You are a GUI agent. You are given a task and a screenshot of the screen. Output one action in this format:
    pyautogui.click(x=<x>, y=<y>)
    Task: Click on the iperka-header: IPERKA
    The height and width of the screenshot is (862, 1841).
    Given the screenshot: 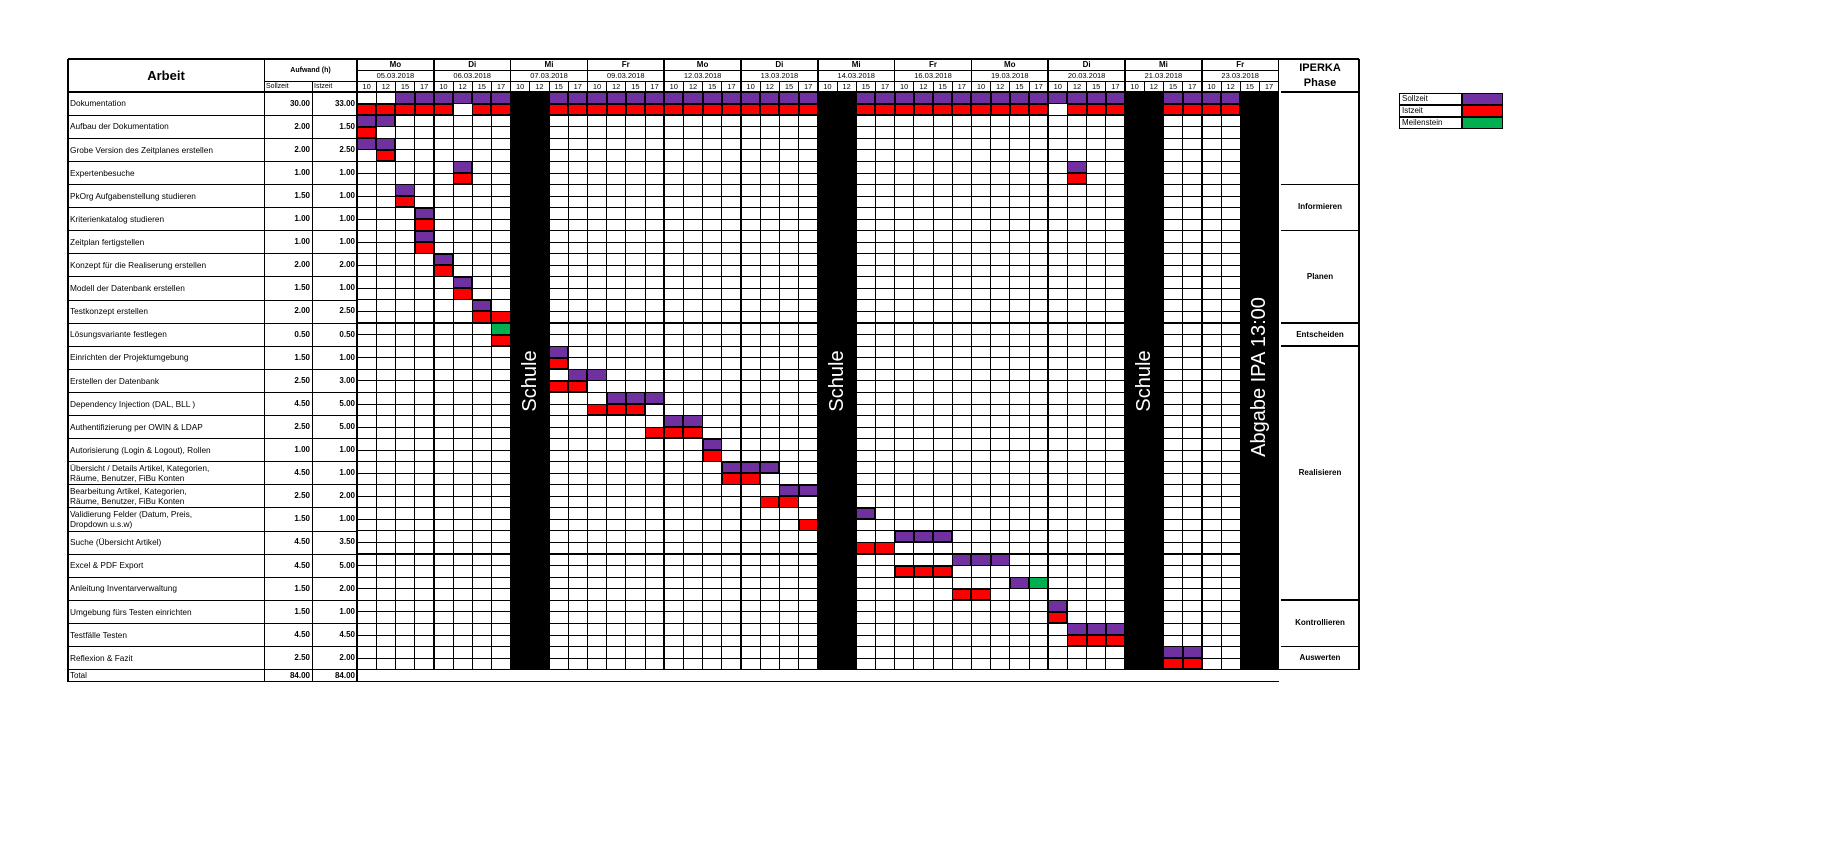 What is the action you would take?
    pyautogui.click(x=1320, y=67)
    